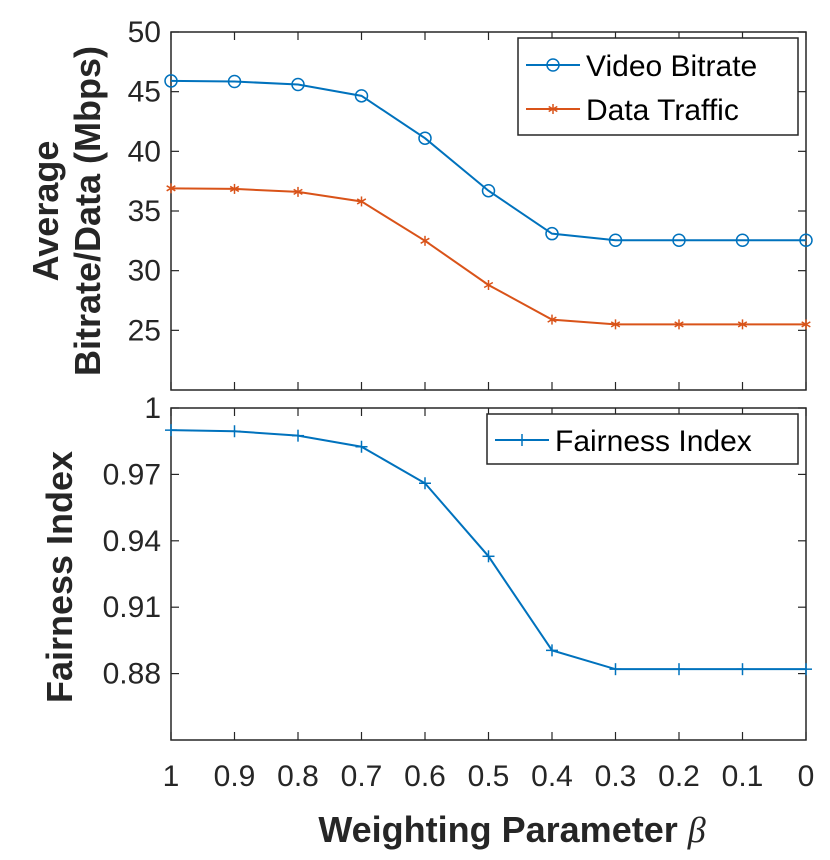 The image size is (830, 860). What do you see at coordinates (298, 776) in the screenshot?
I see `x-tick-label: 0.8` at bounding box center [298, 776].